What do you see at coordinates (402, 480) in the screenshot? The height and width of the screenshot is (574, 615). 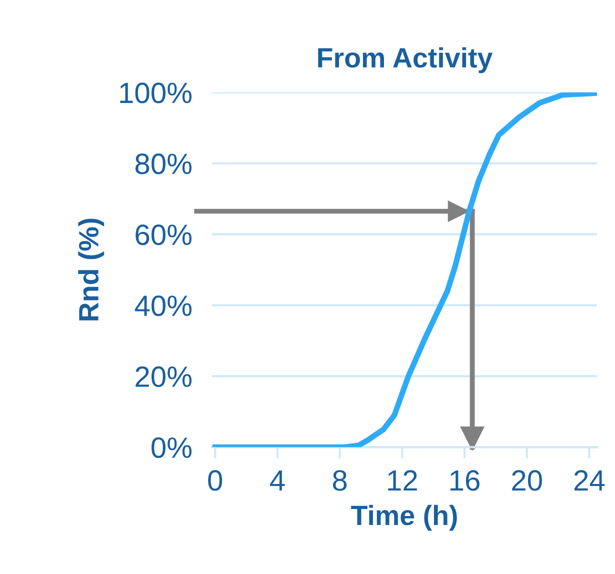 I see `x-tick-label: 12` at bounding box center [402, 480].